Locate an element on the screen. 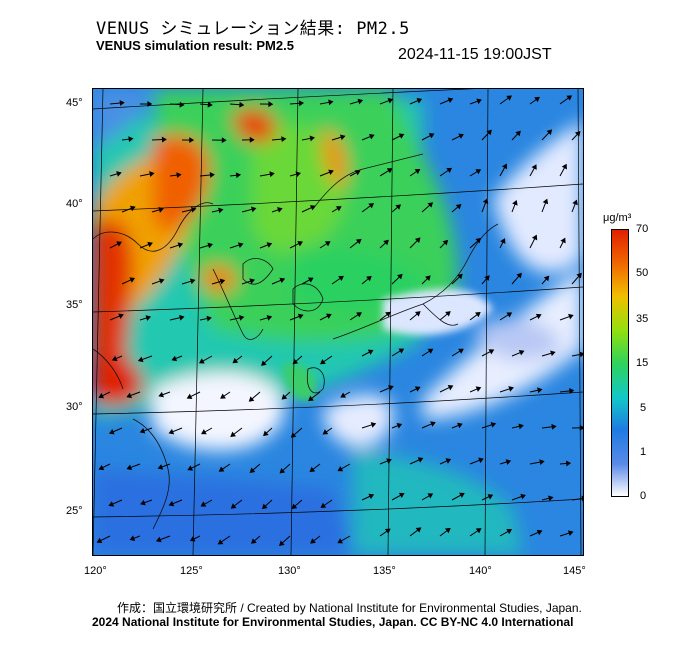 Image resolution: width=700 pixels, height=649 pixels. lon-label-140: 140° is located at coordinates (480, 571).